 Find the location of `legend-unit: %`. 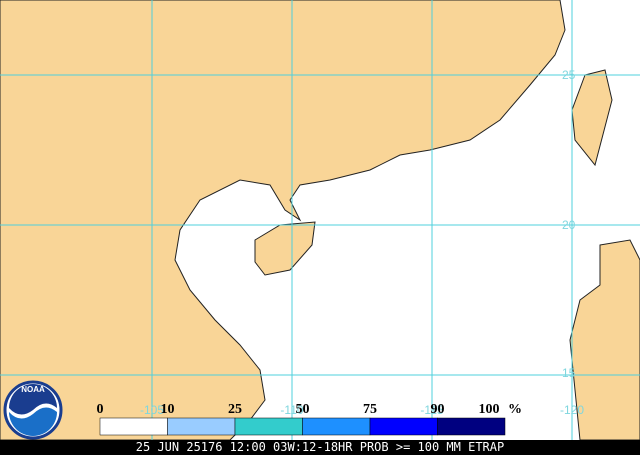

legend-unit: % is located at coordinates (515, 409).